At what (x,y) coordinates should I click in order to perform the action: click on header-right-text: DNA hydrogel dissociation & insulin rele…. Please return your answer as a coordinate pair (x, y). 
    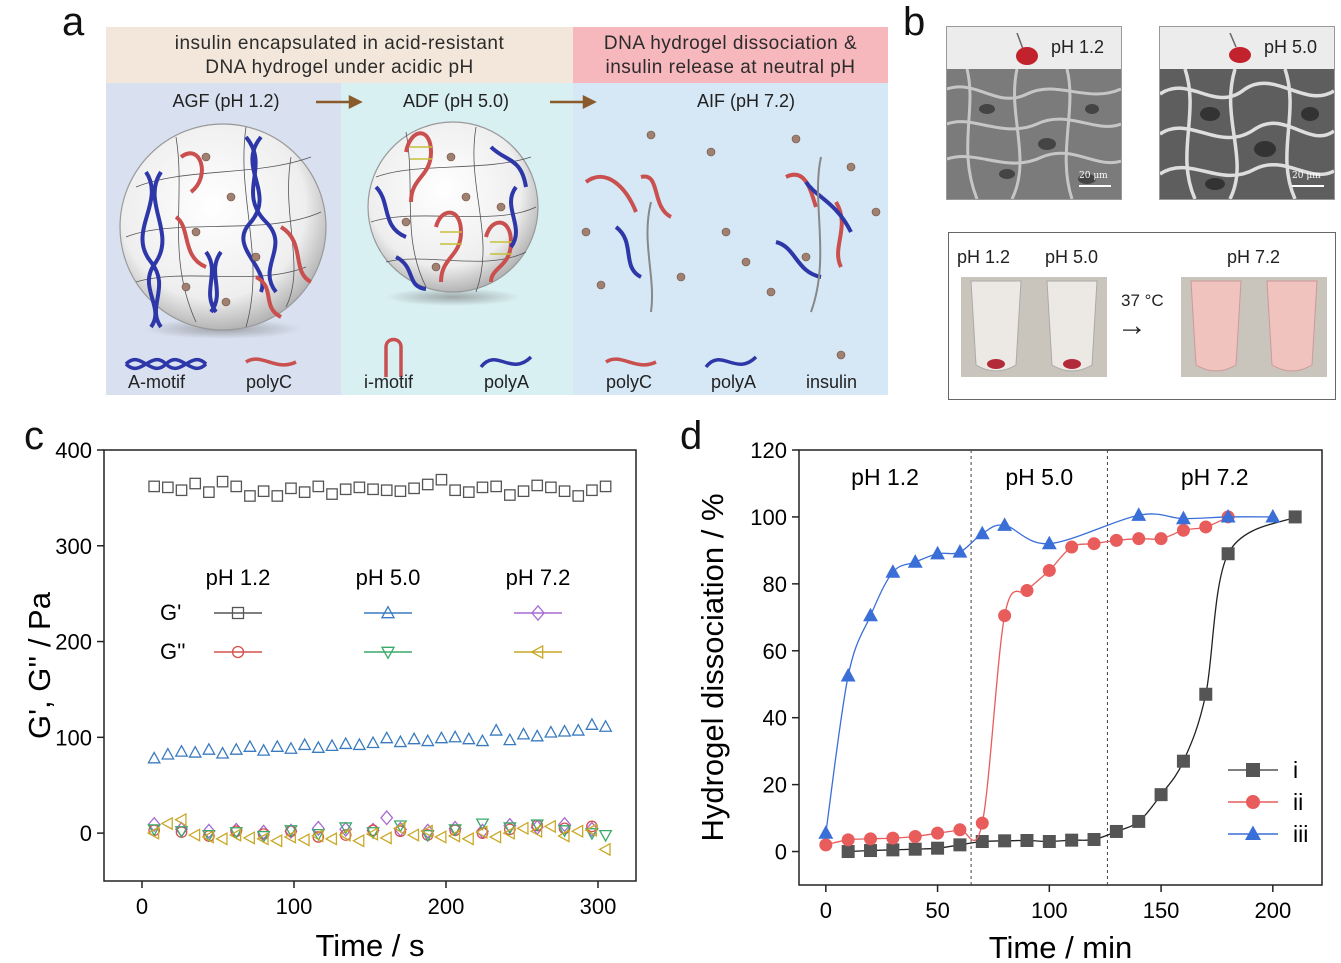
    Looking at the image, I should click on (730, 56).